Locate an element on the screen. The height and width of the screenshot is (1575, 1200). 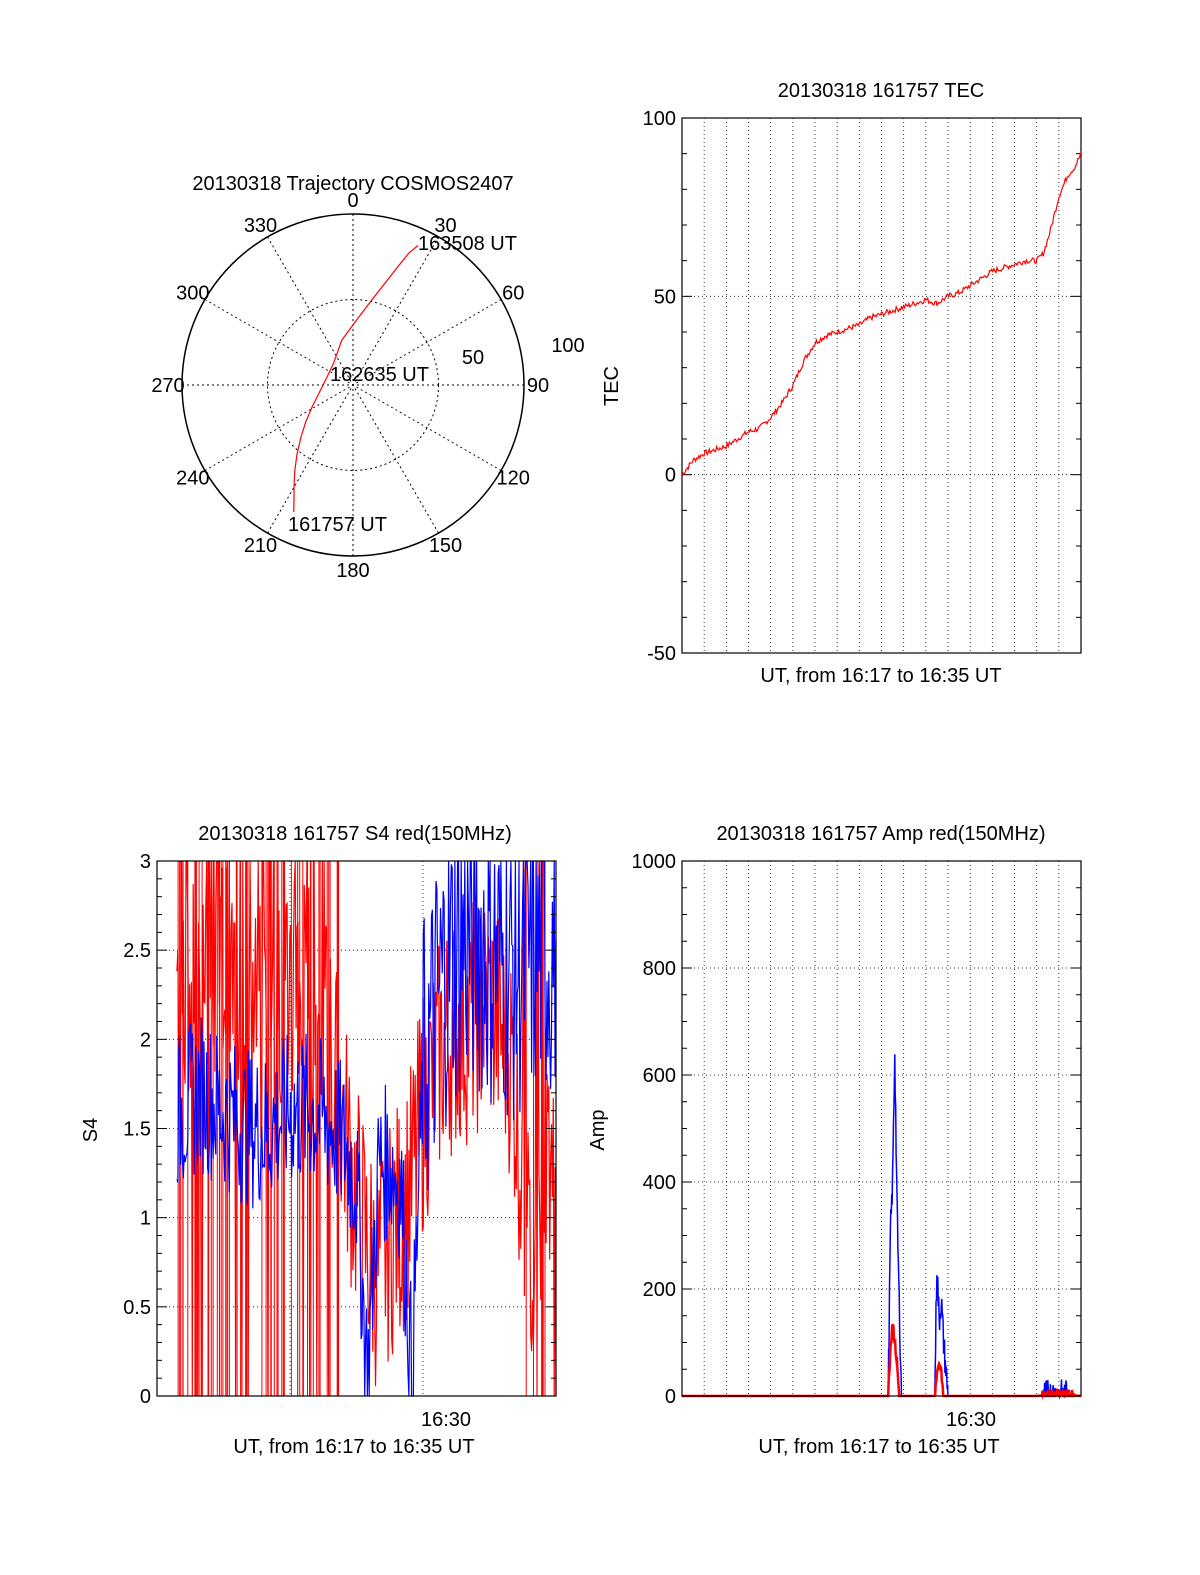
polar-angle-label: 270 is located at coordinates (167, 386).